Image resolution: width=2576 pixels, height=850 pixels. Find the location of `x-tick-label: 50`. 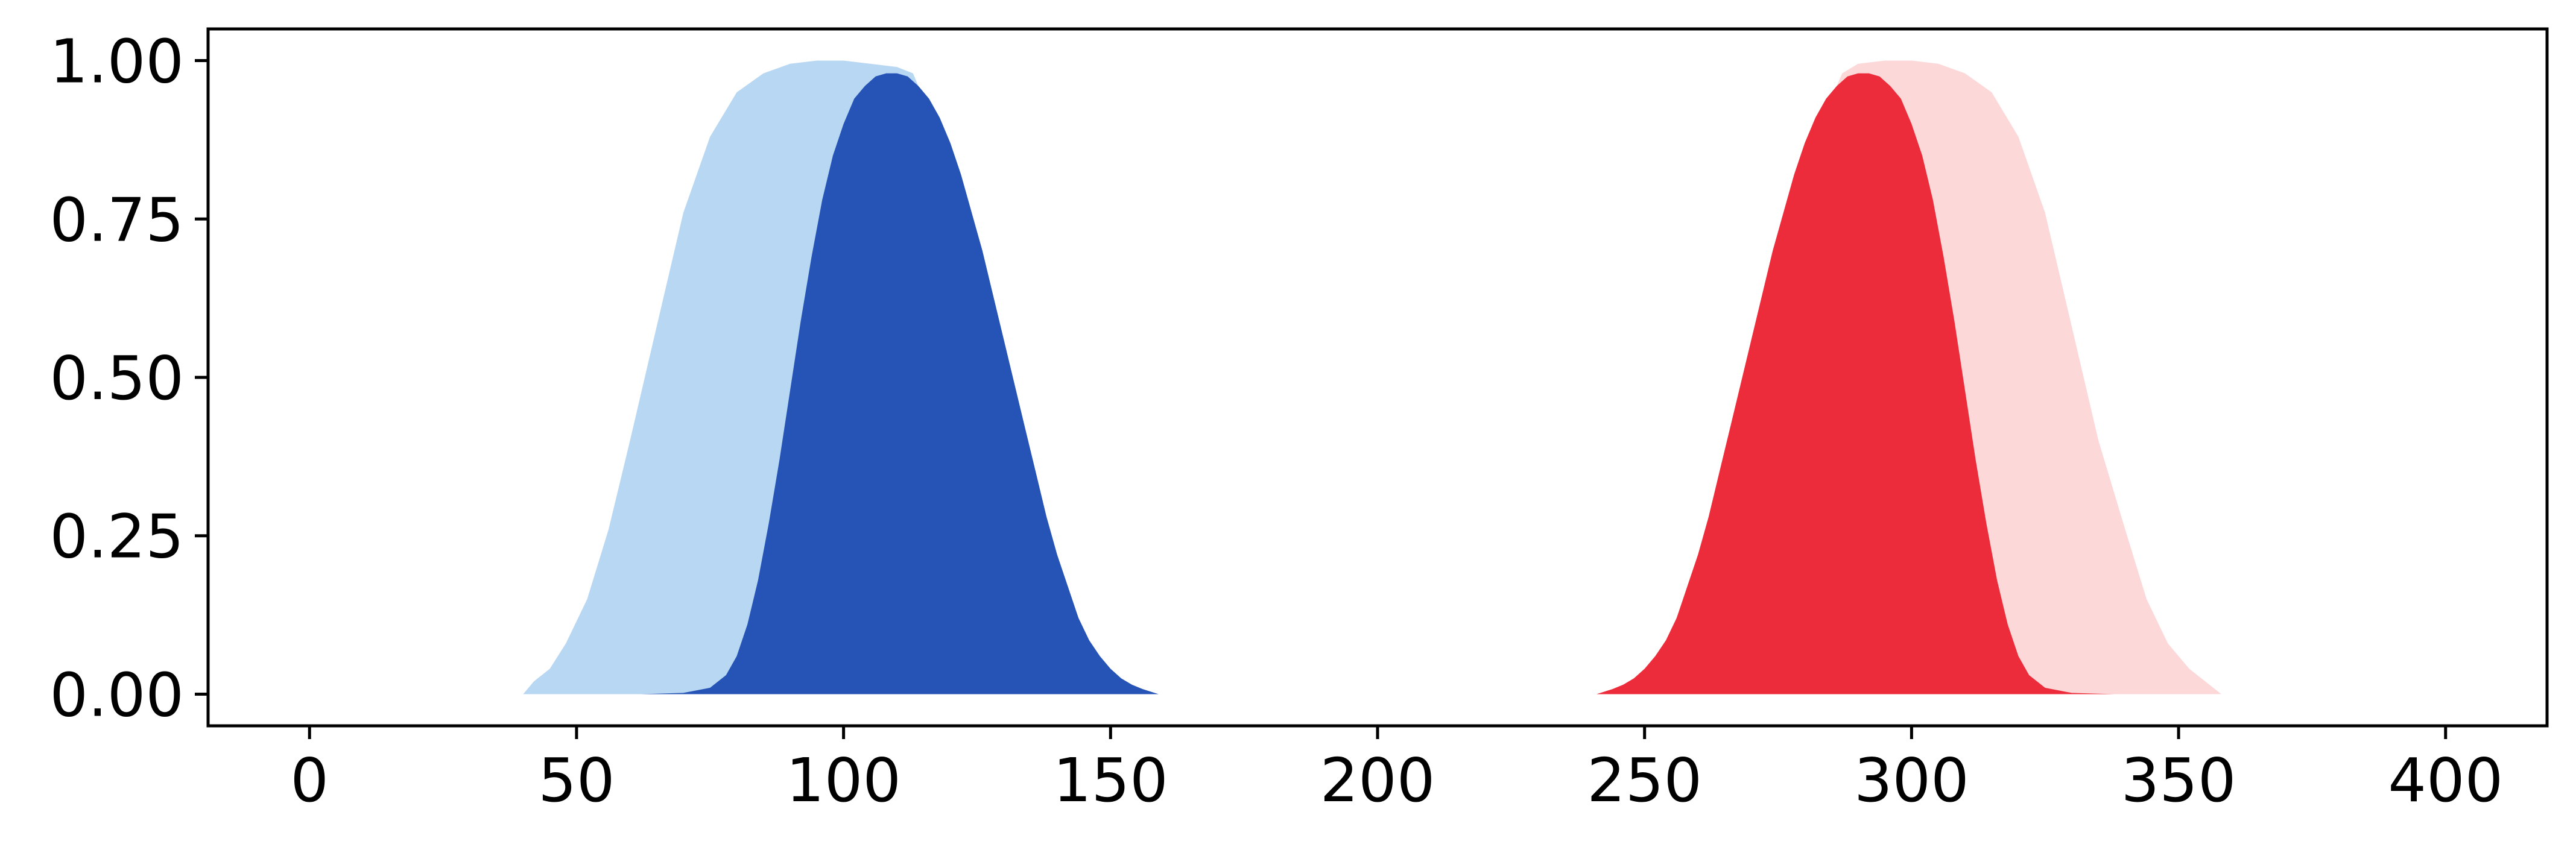

x-tick-label: 50 is located at coordinates (576, 780).